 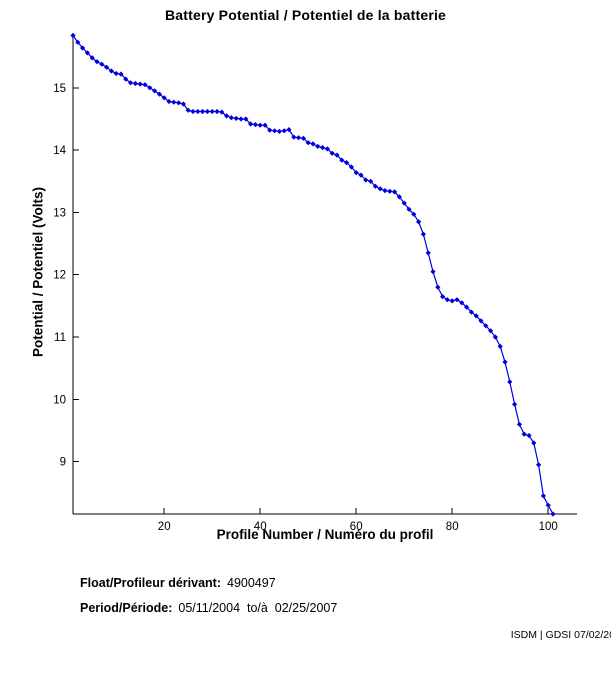 What do you see at coordinates (560, 635) in the screenshot?
I see `isdm-credit: ISDM | GDSI 07/02/20` at bounding box center [560, 635].